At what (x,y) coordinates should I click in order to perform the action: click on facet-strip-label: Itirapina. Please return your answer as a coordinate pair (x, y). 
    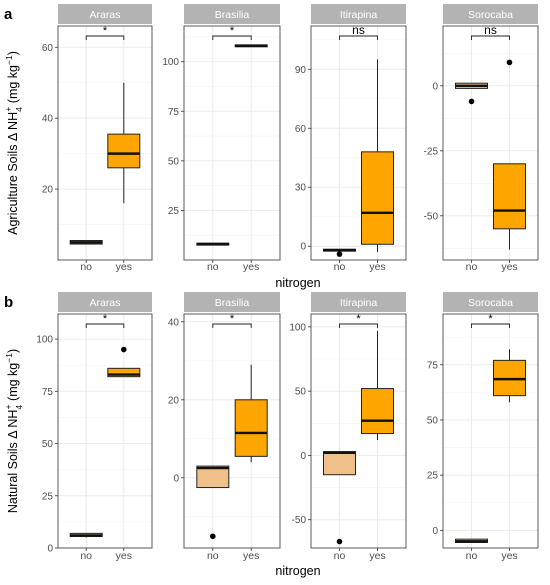
    Looking at the image, I should click on (359, 303).